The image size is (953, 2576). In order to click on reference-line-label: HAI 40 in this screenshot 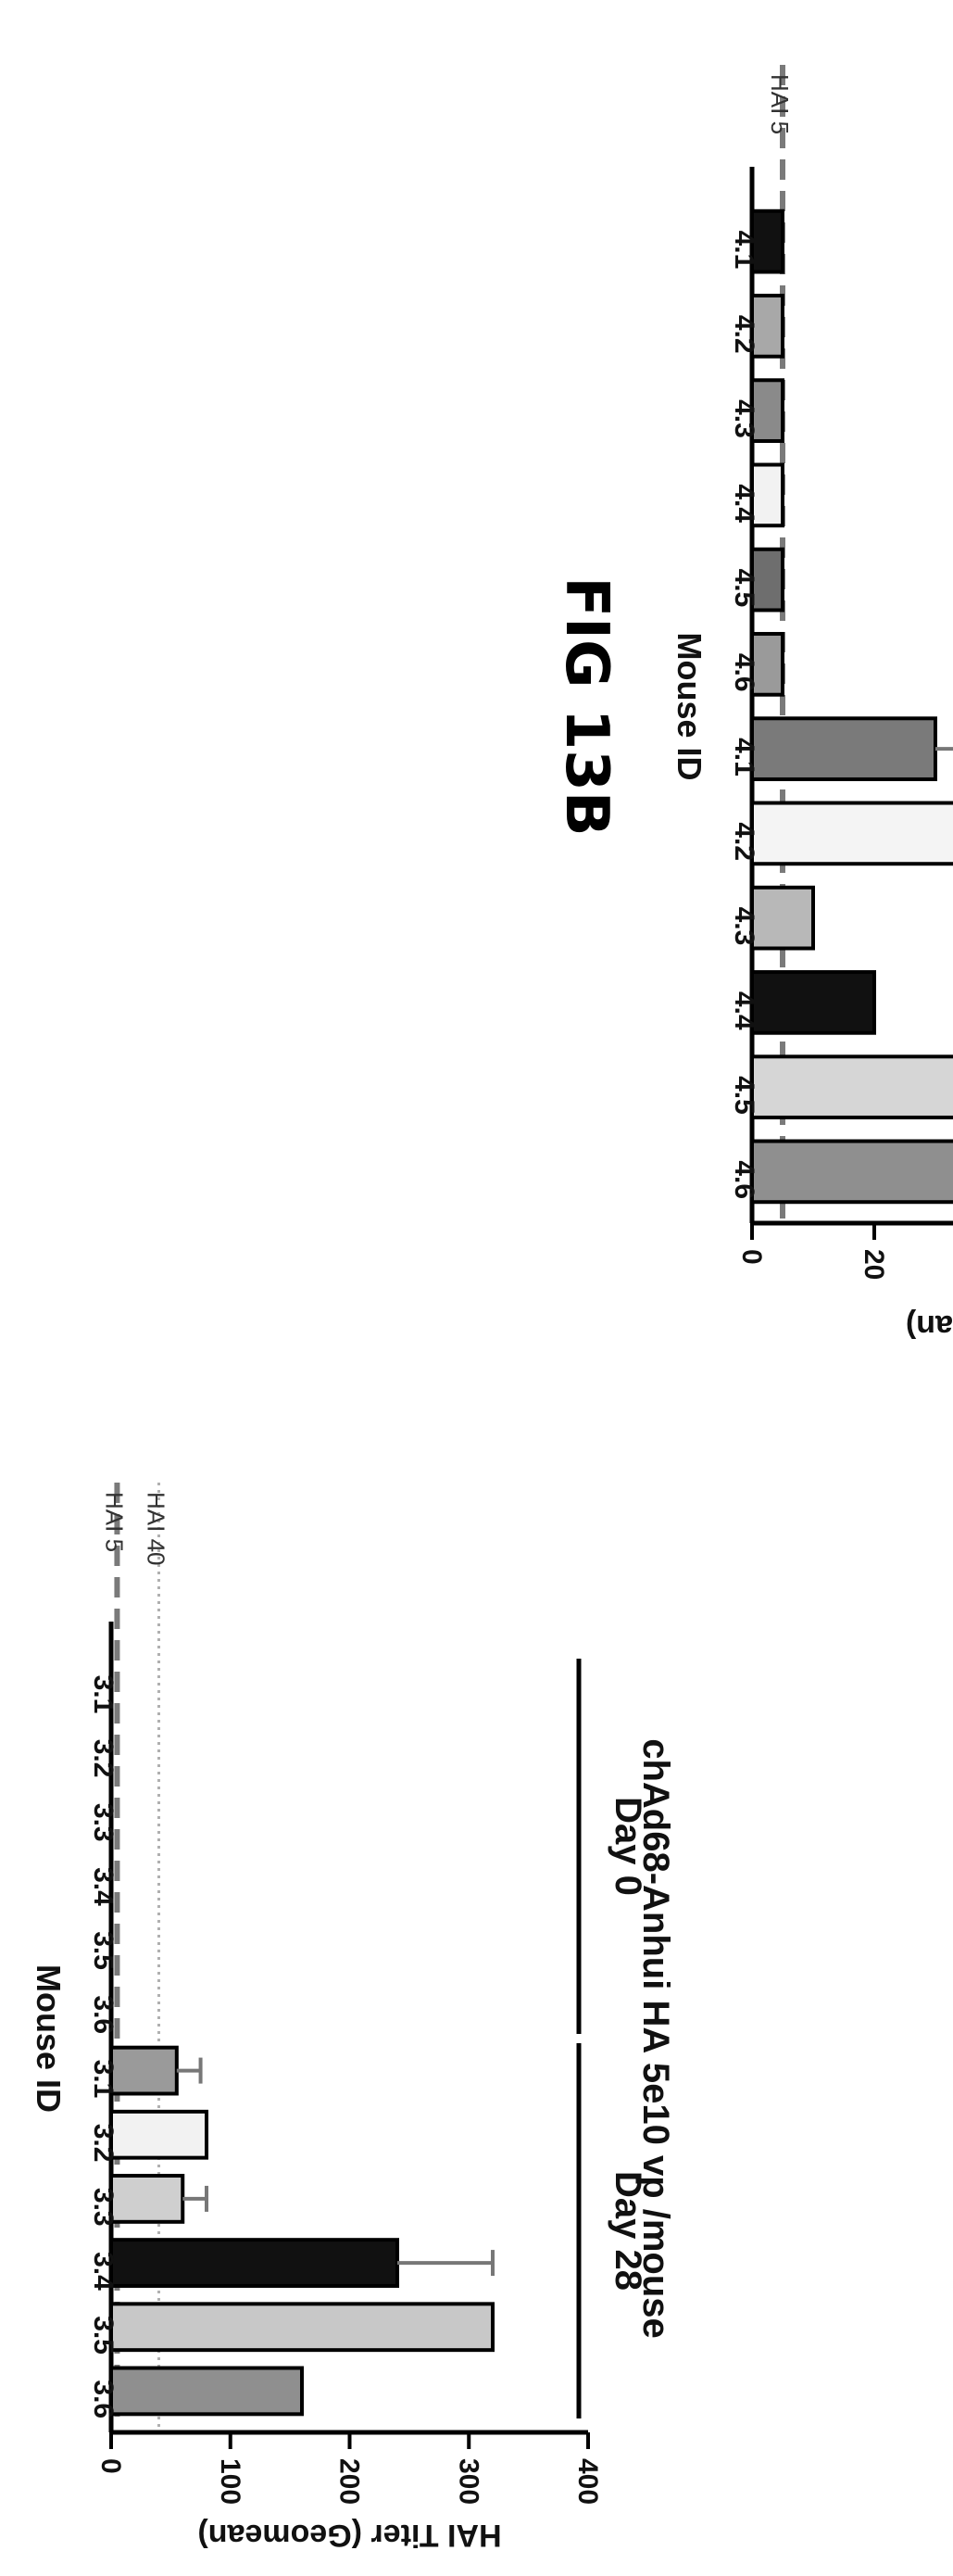, I will do `click(156, 1529)`.